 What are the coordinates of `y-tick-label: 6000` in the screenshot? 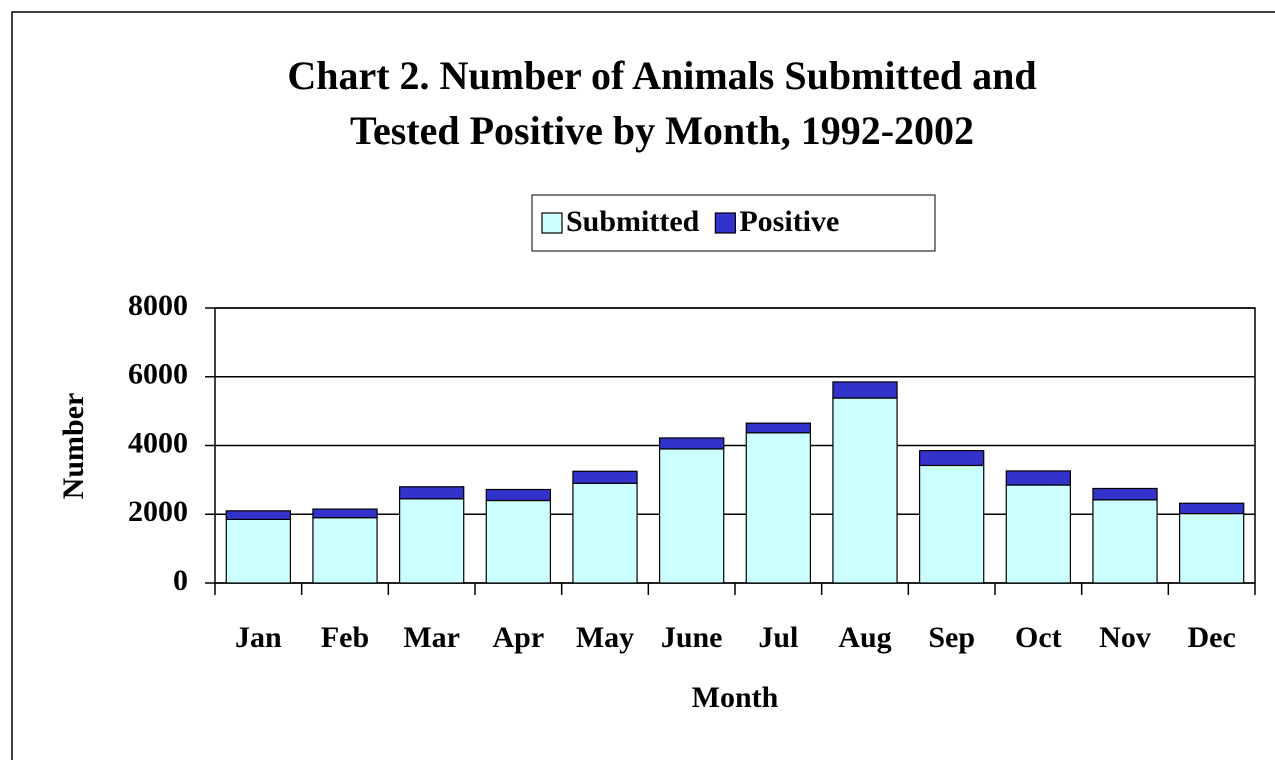 It's located at (158, 374).